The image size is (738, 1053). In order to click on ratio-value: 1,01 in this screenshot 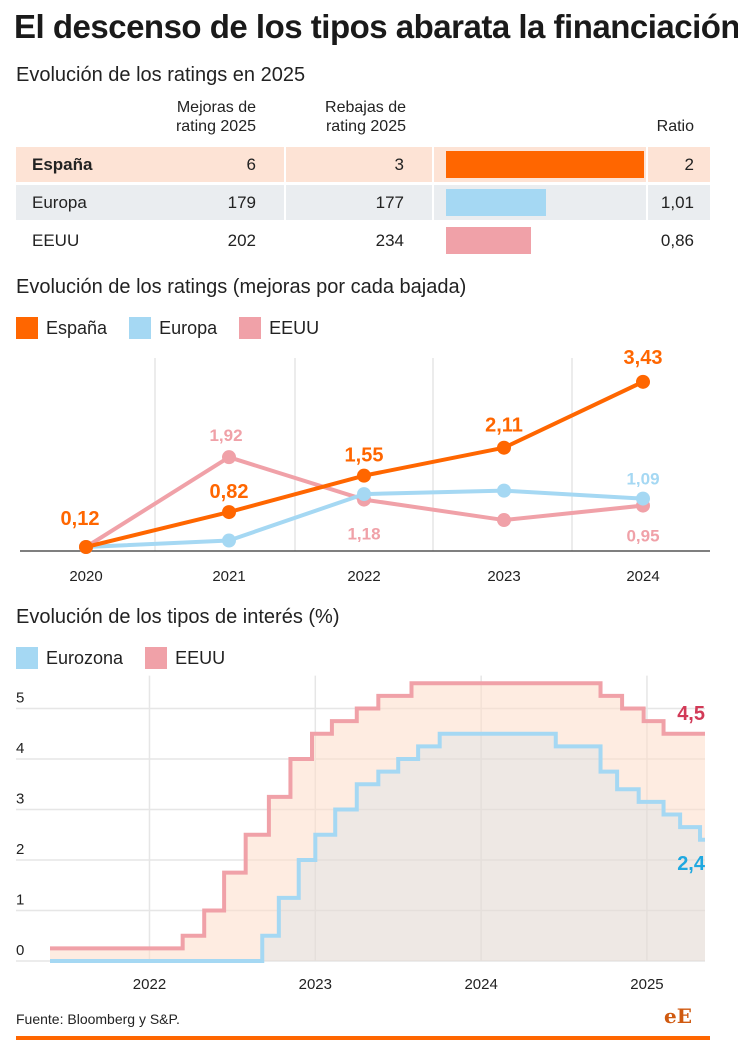, I will do `click(679, 202)`.